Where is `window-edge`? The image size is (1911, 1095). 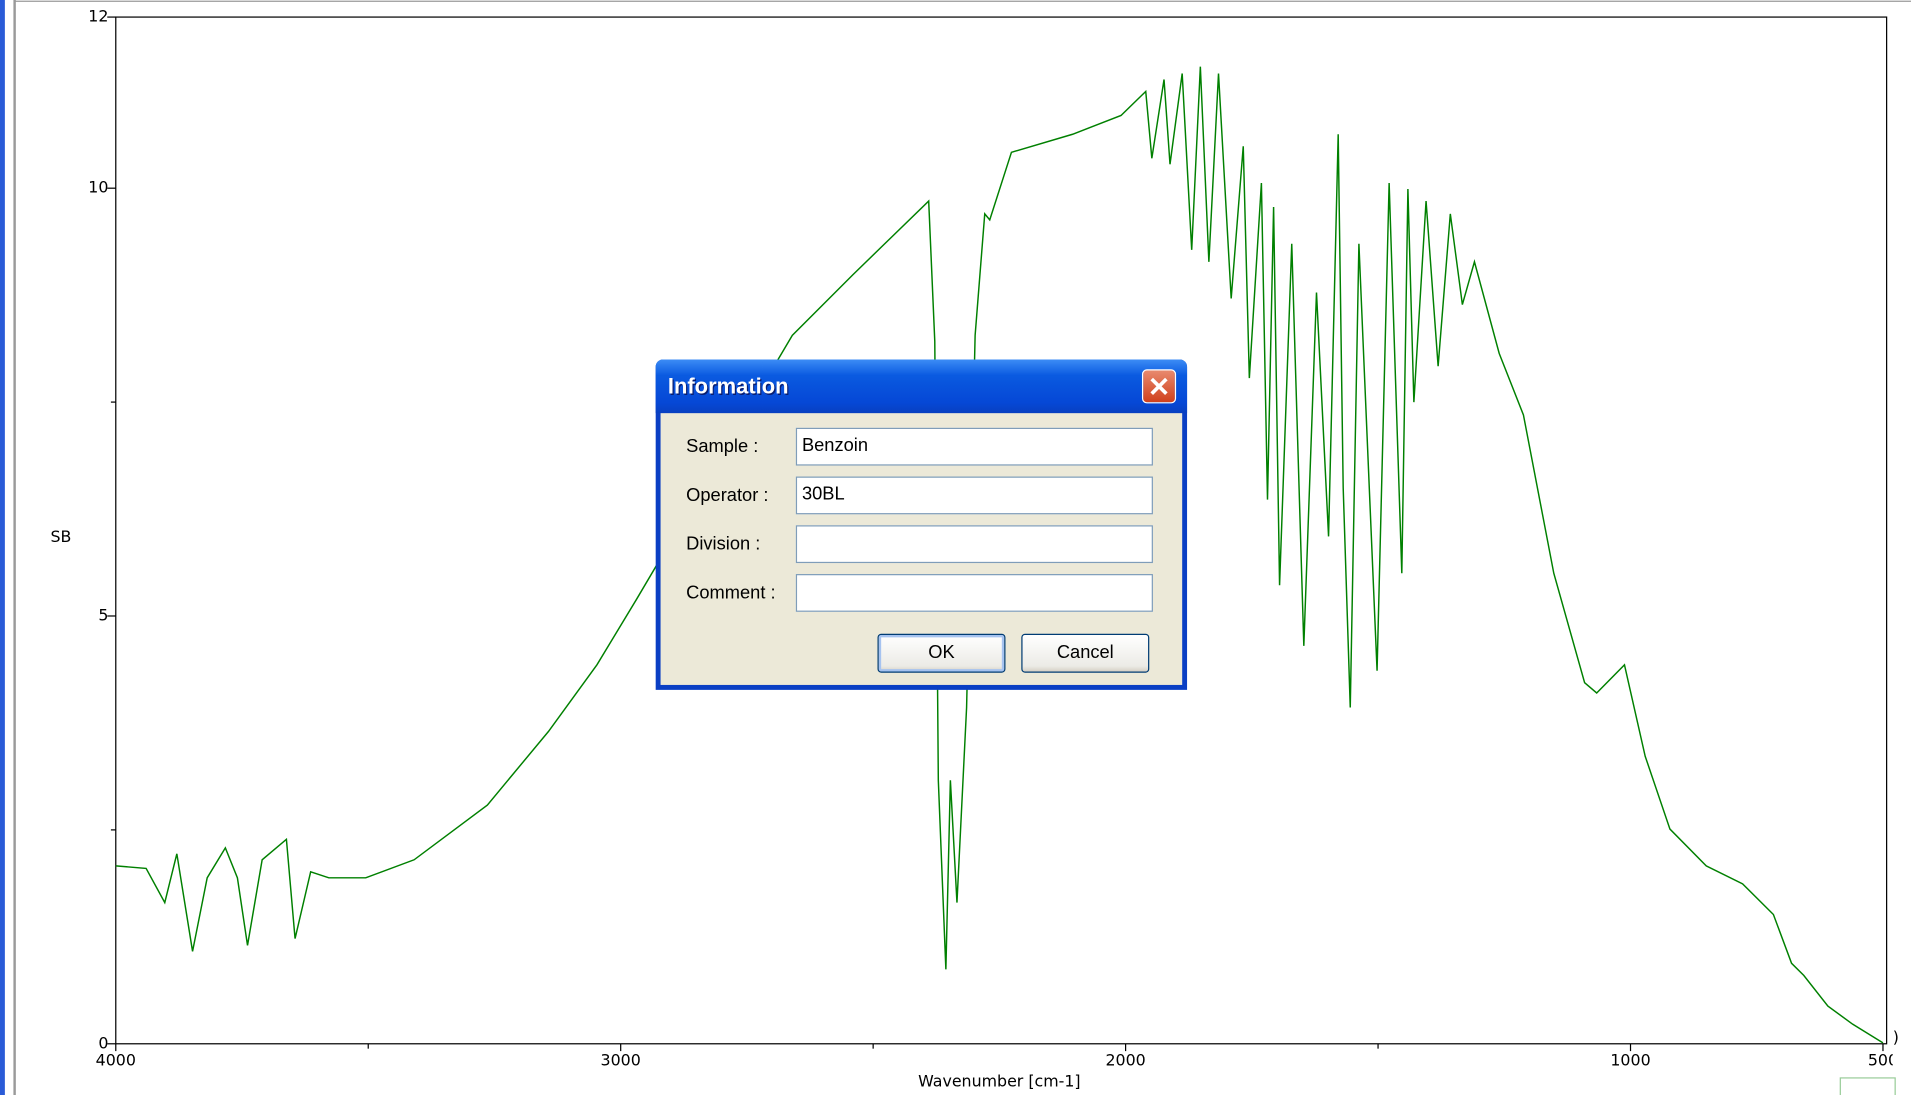
window-edge is located at coordinates (2, 547).